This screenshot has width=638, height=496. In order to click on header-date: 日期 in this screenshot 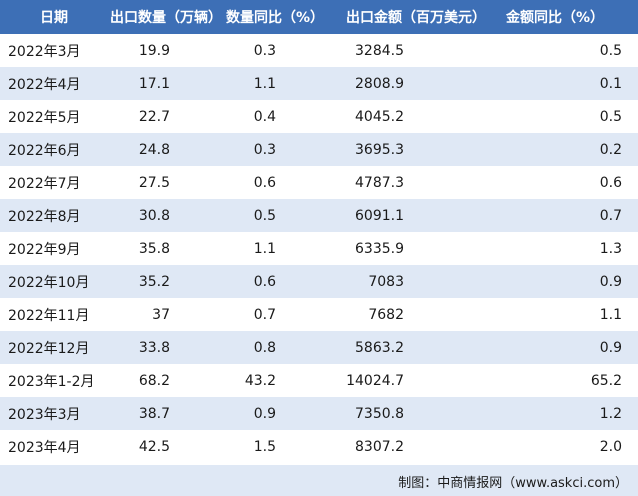, I will do `click(54, 18)`.